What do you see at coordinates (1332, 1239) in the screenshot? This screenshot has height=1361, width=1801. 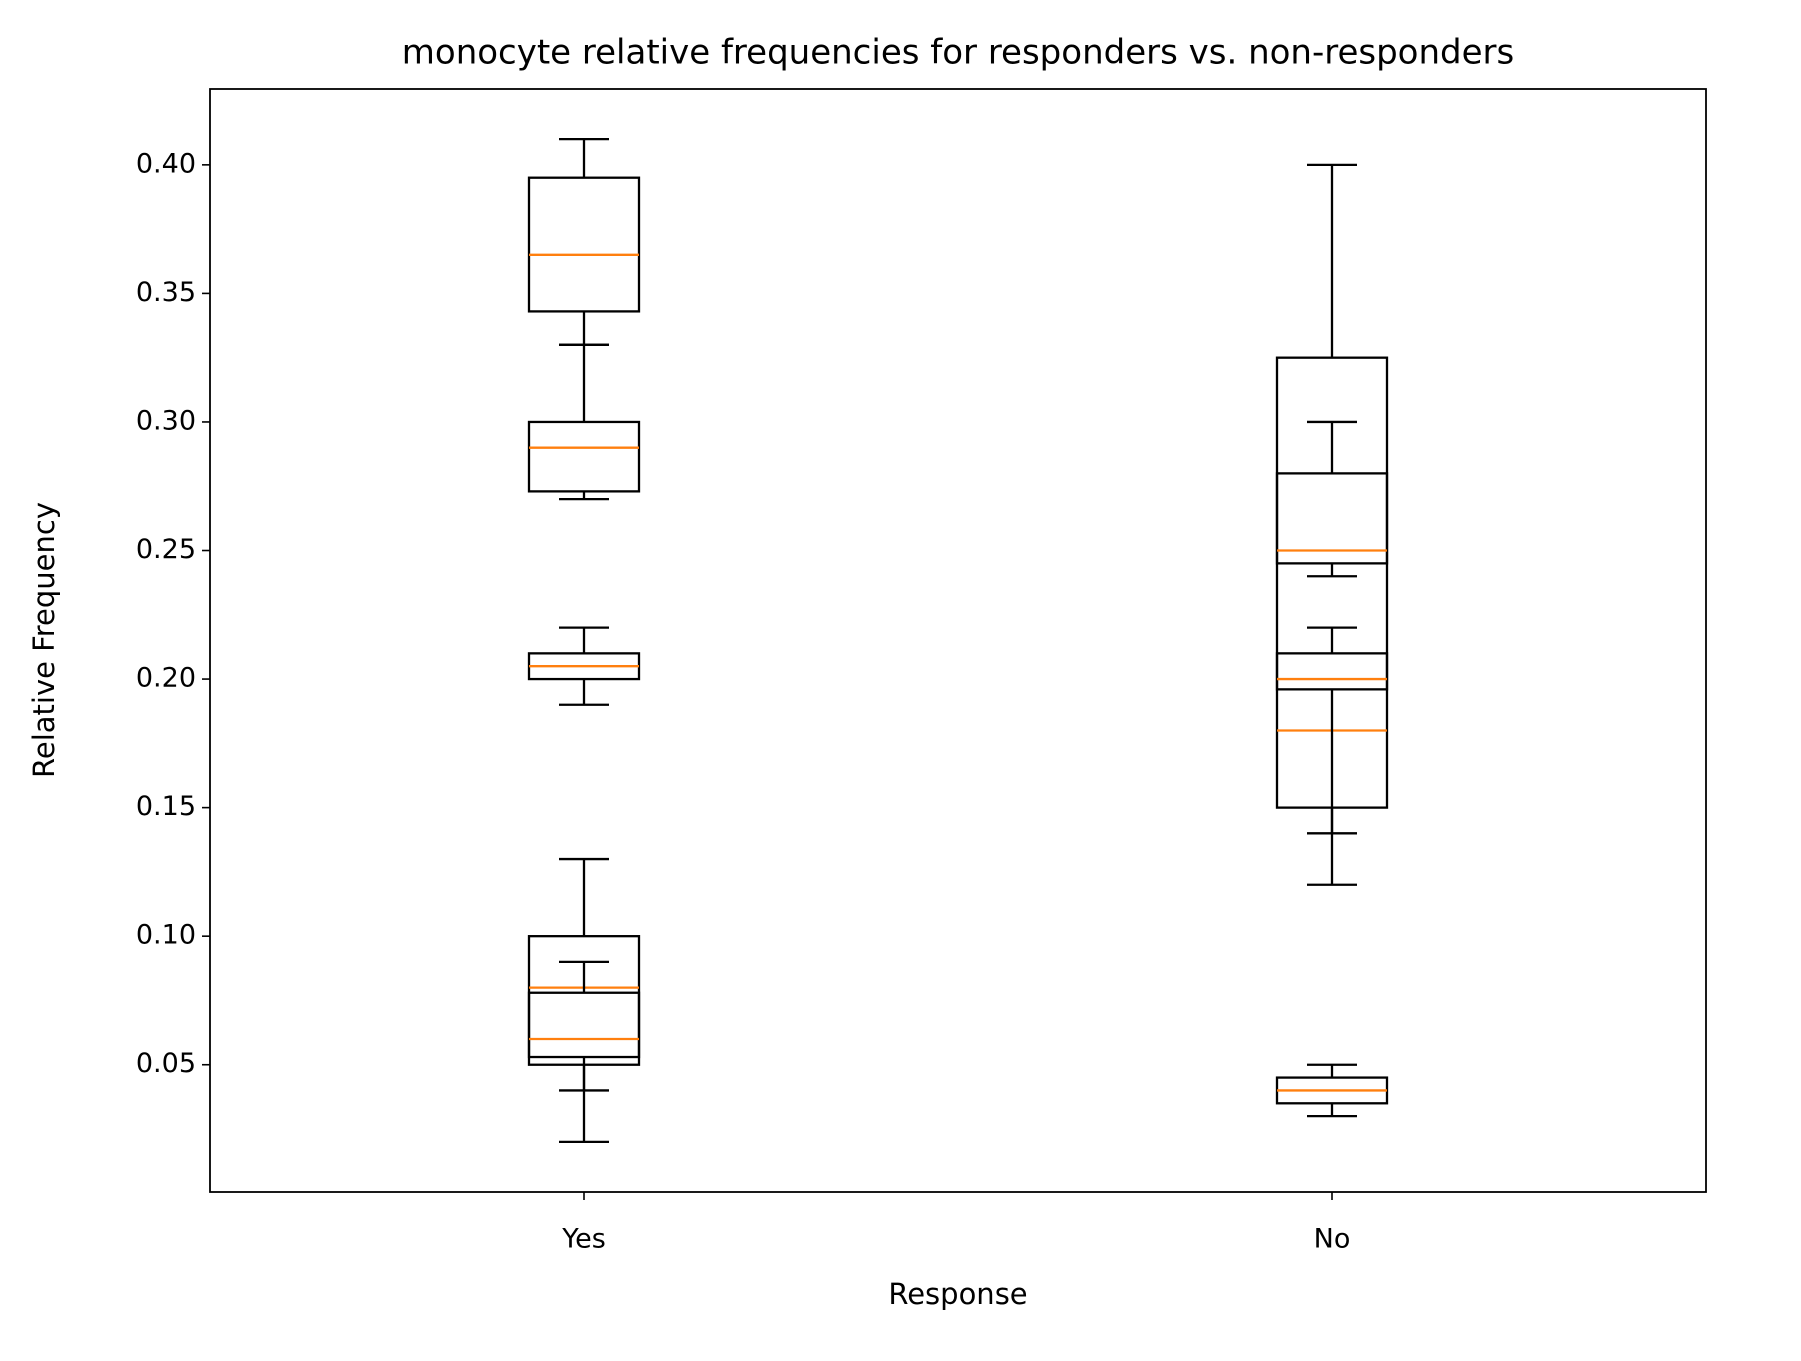 I see `x-tick-label: No` at bounding box center [1332, 1239].